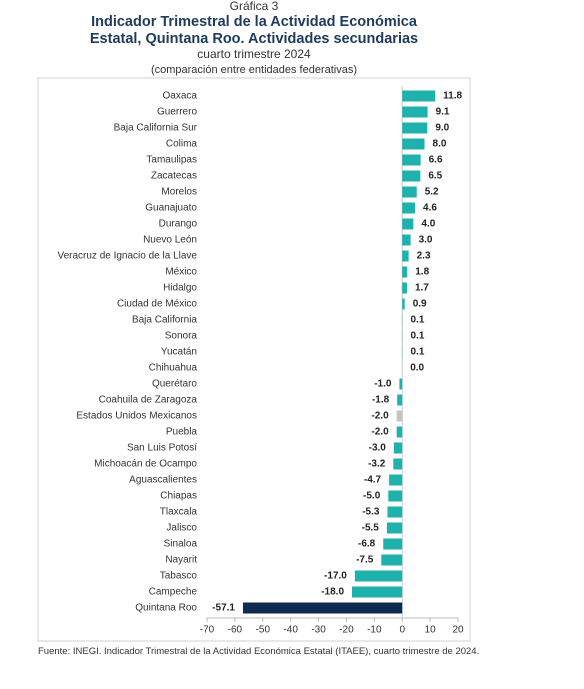 The image size is (584, 689). I want to click on value-label: -3.0, so click(378, 448).